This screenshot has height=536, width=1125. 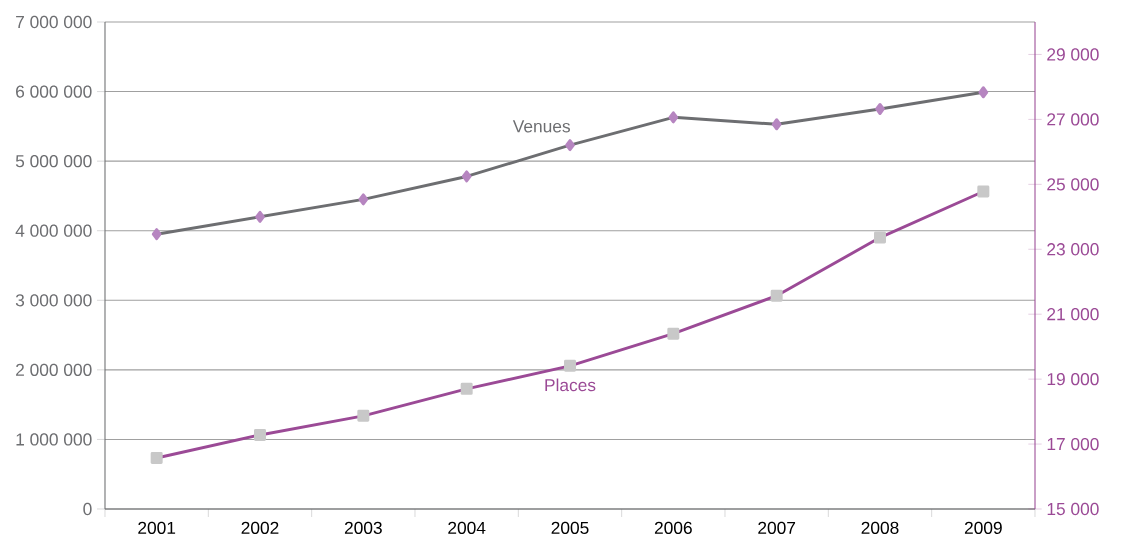 What do you see at coordinates (1073, 314) in the screenshot?
I see `y2-tick-label: 21 000` at bounding box center [1073, 314].